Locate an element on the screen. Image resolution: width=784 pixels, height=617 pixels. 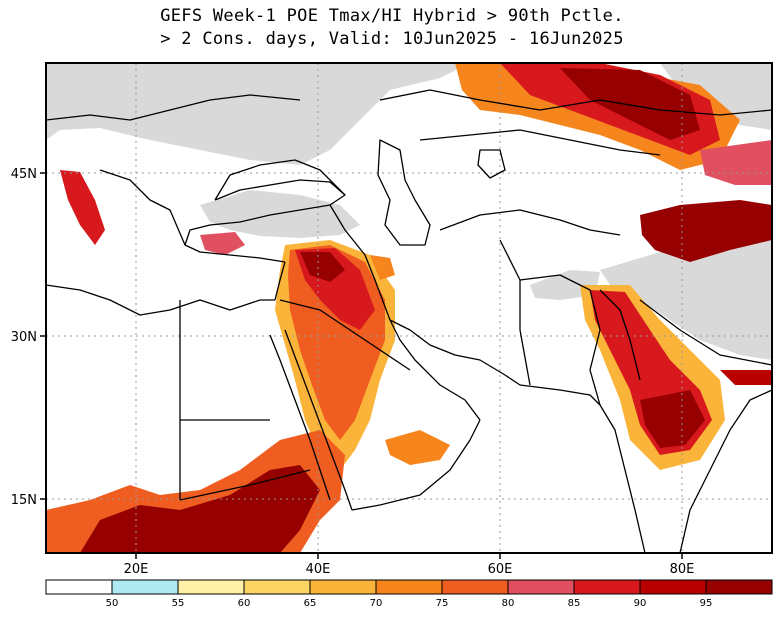
border-iran-iraq is located at coordinates (360, 262).